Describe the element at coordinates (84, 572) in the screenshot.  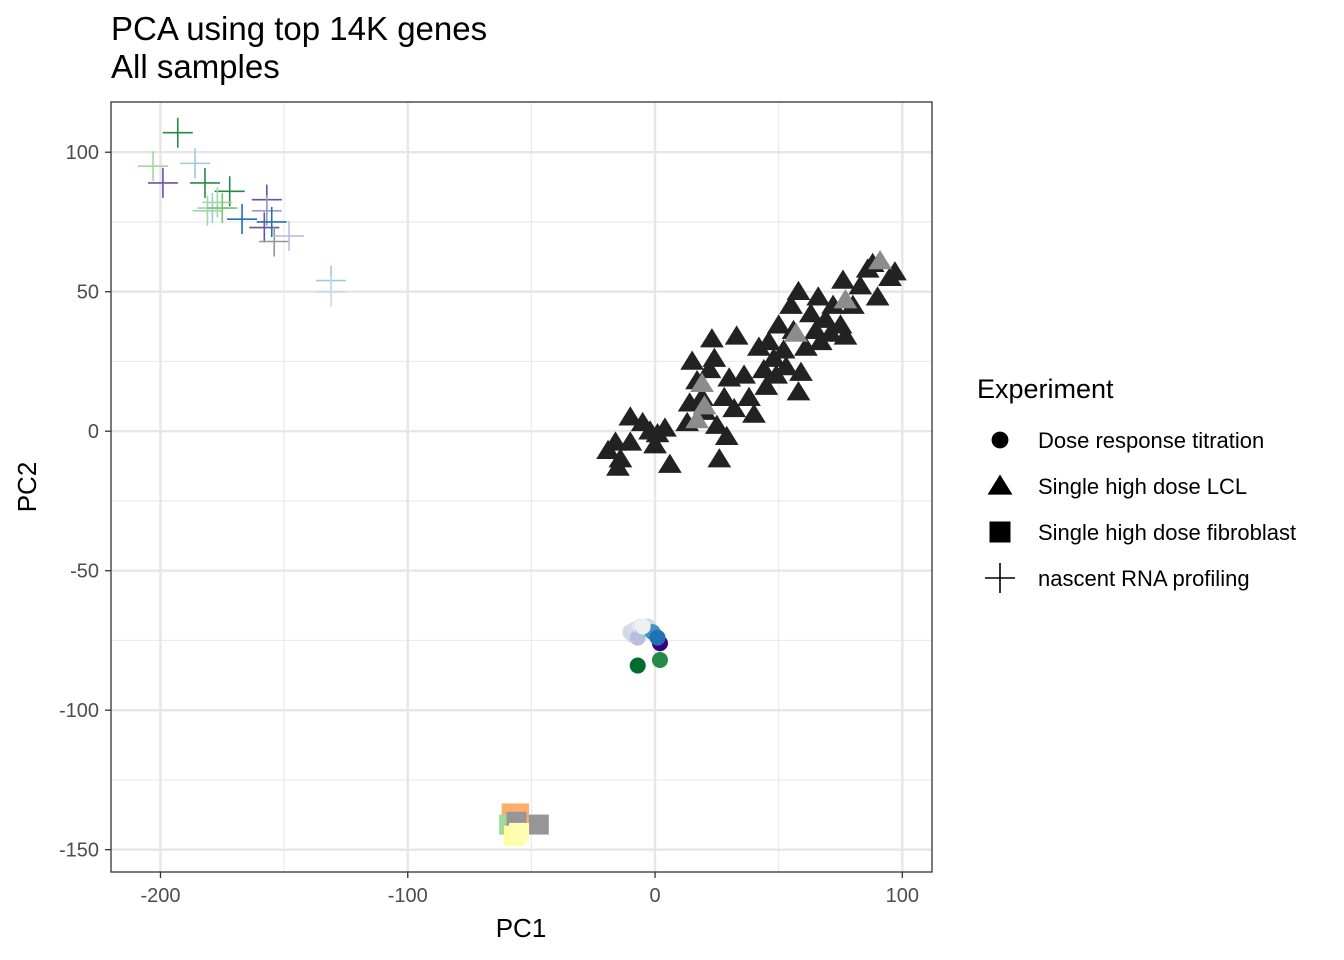
I see `y-tick-label: -50` at that location.